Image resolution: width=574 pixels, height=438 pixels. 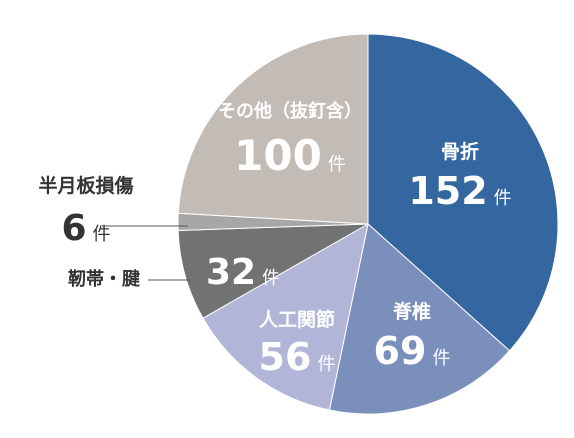 What do you see at coordinates (400, 351) in the screenshot?
I see `slice-1-value-number: 69` at bounding box center [400, 351].